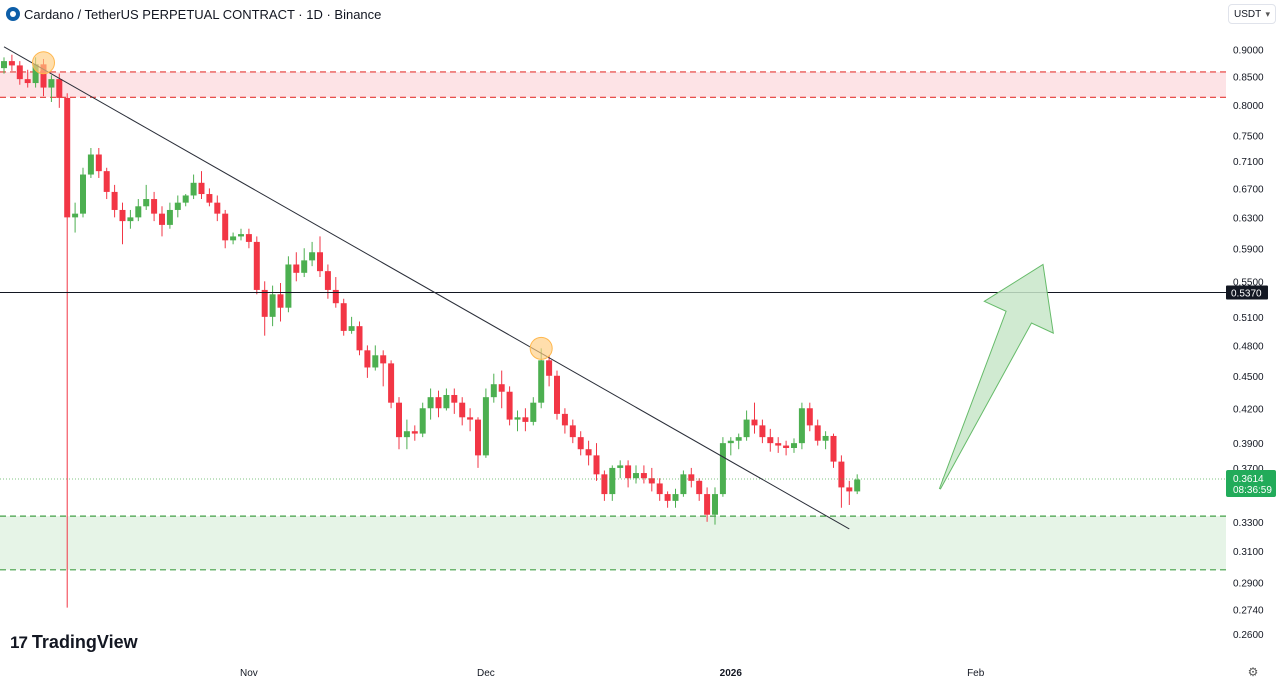 The height and width of the screenshot is (681, 1280). I want to click on y-tick-label: 0.4800, so click(1248, 346).